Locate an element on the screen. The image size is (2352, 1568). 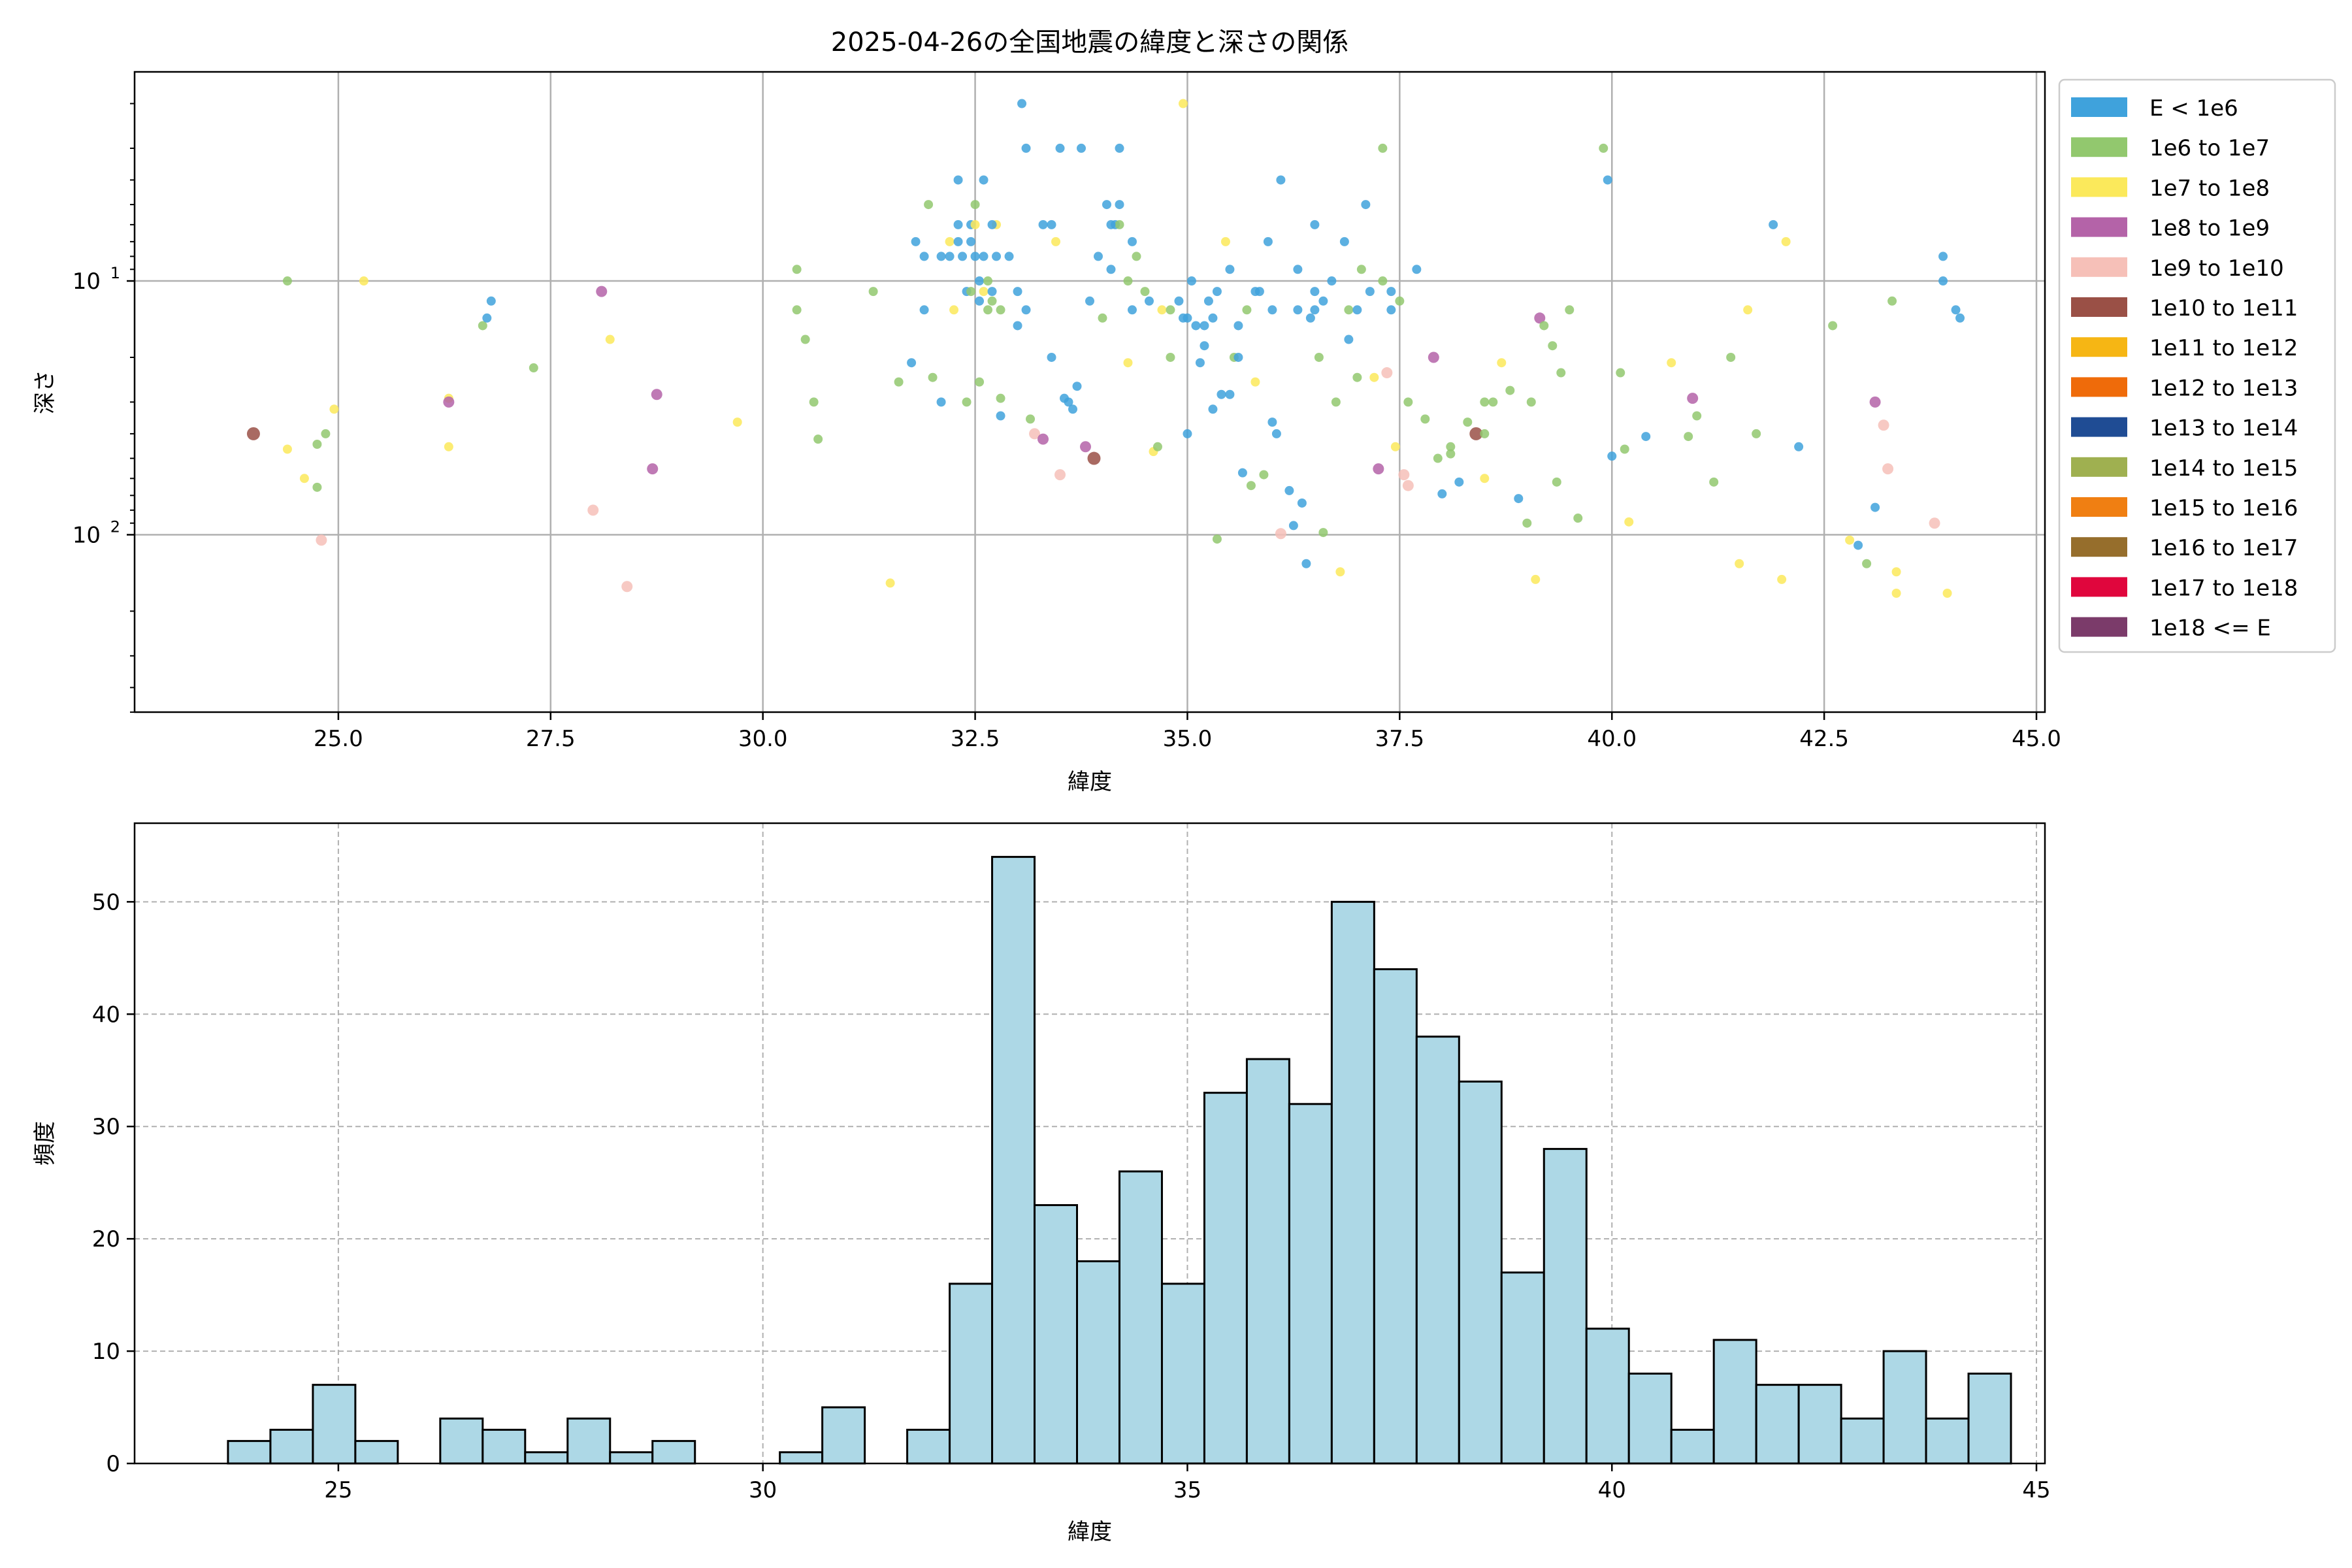
legend-label: 1e8 to 1e9 is located at coordinates (2209, 229).